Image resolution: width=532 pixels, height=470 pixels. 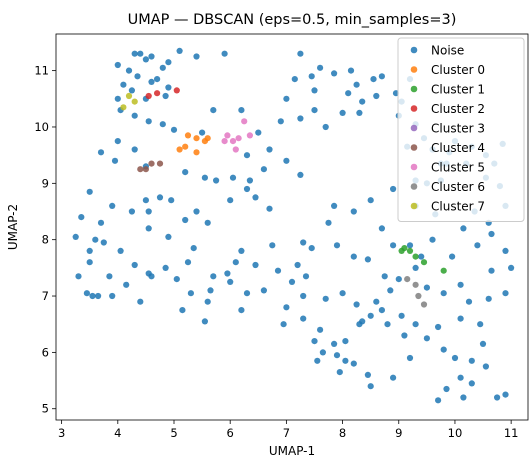 I want to click on x-tick-label: 11, so click(x=511, y=433).